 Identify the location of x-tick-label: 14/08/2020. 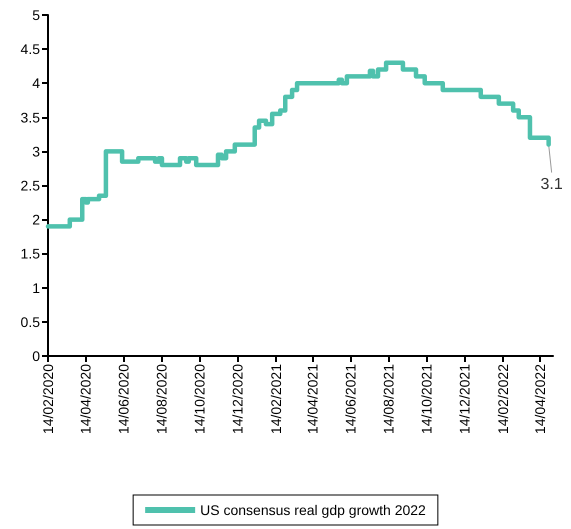
(161, 399).